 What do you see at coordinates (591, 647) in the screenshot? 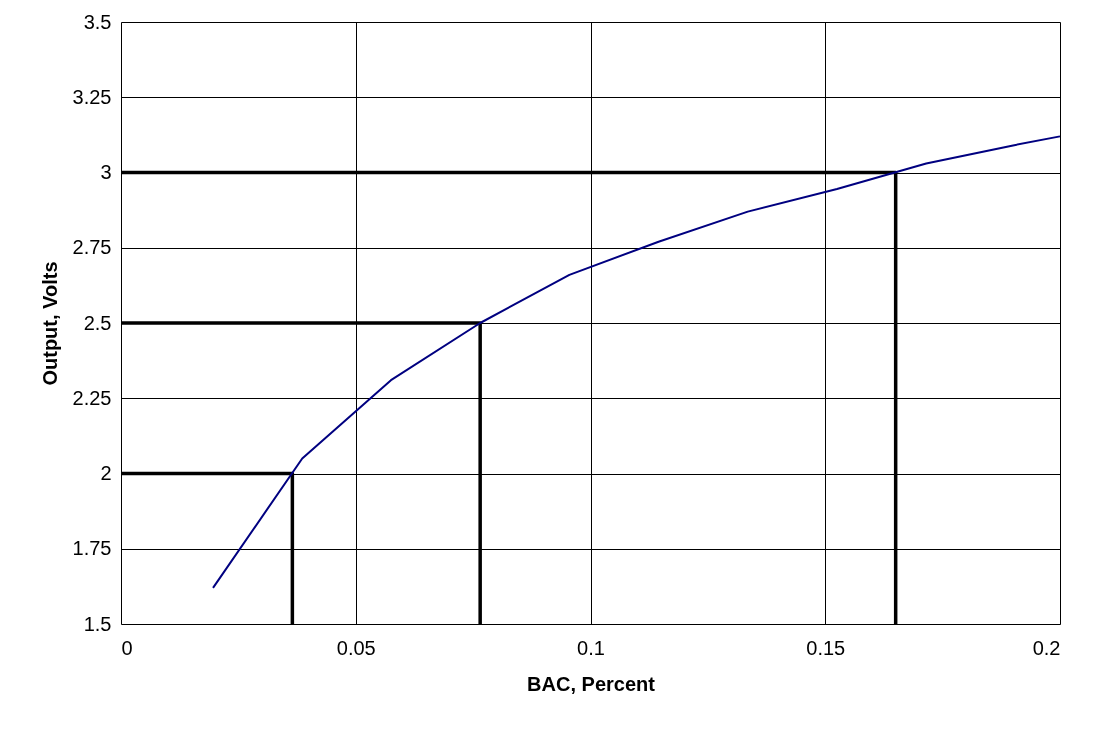
I see `x-tick-label: 0.1` at bounding box center [591, 647].